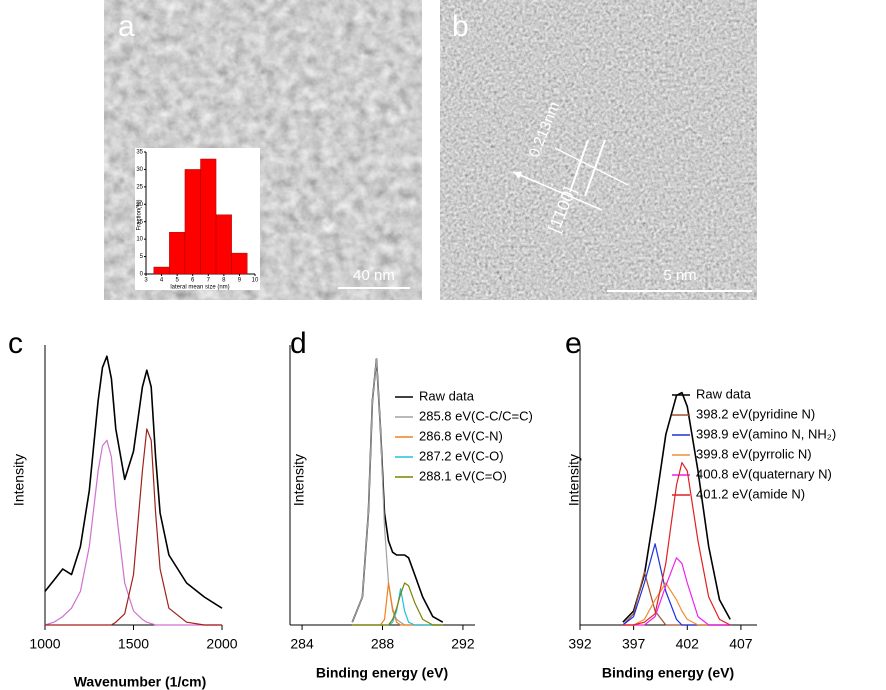  Describe the element at coordinates (755, 413) in the screenshot. I see `legend-label: 398.2 eV(pyridine N)` at that location.